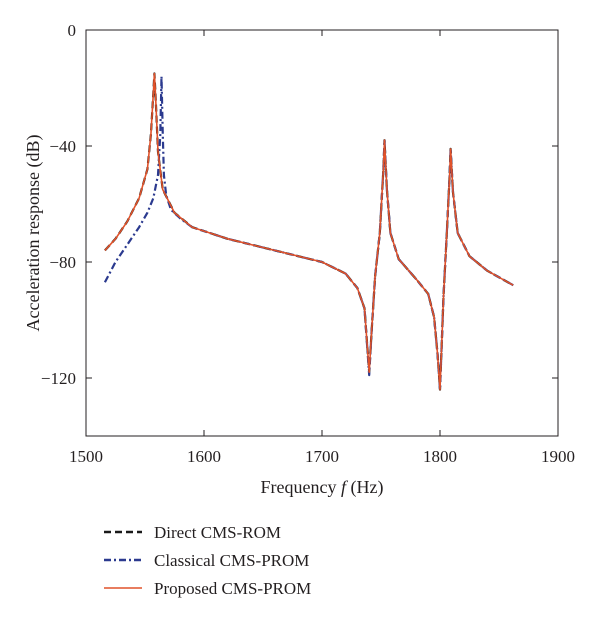  What do you see at coordinates (322, 456) in the screenshot?
I see `x-tick-label: 1700` at bounding box center [322, 456].